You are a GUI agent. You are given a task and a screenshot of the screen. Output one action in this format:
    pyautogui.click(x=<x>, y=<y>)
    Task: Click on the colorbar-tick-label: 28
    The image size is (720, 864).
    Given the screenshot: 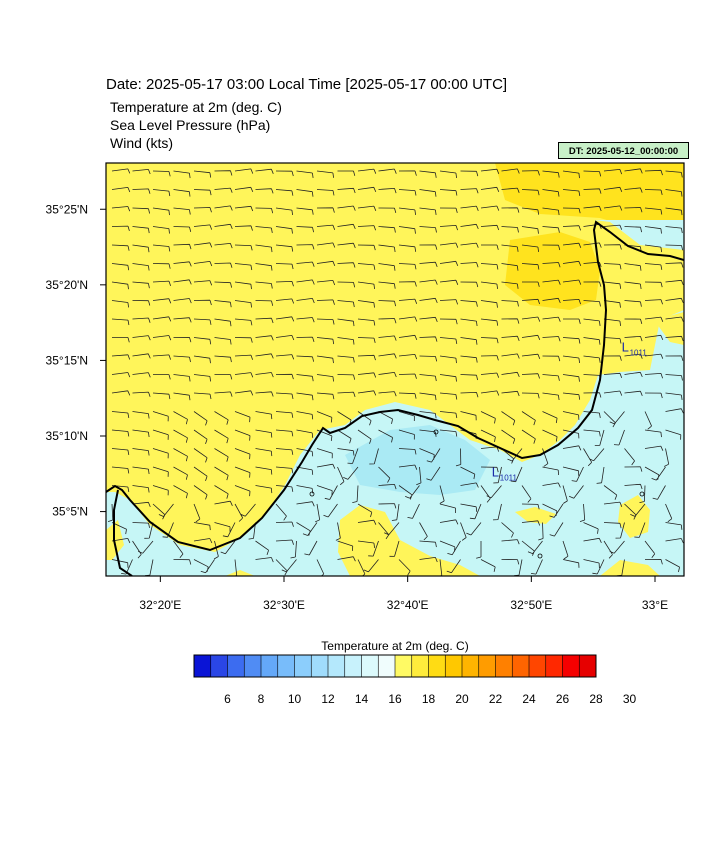 What is the action you would take?
    pyautogui.click(x=596, y=699)
    